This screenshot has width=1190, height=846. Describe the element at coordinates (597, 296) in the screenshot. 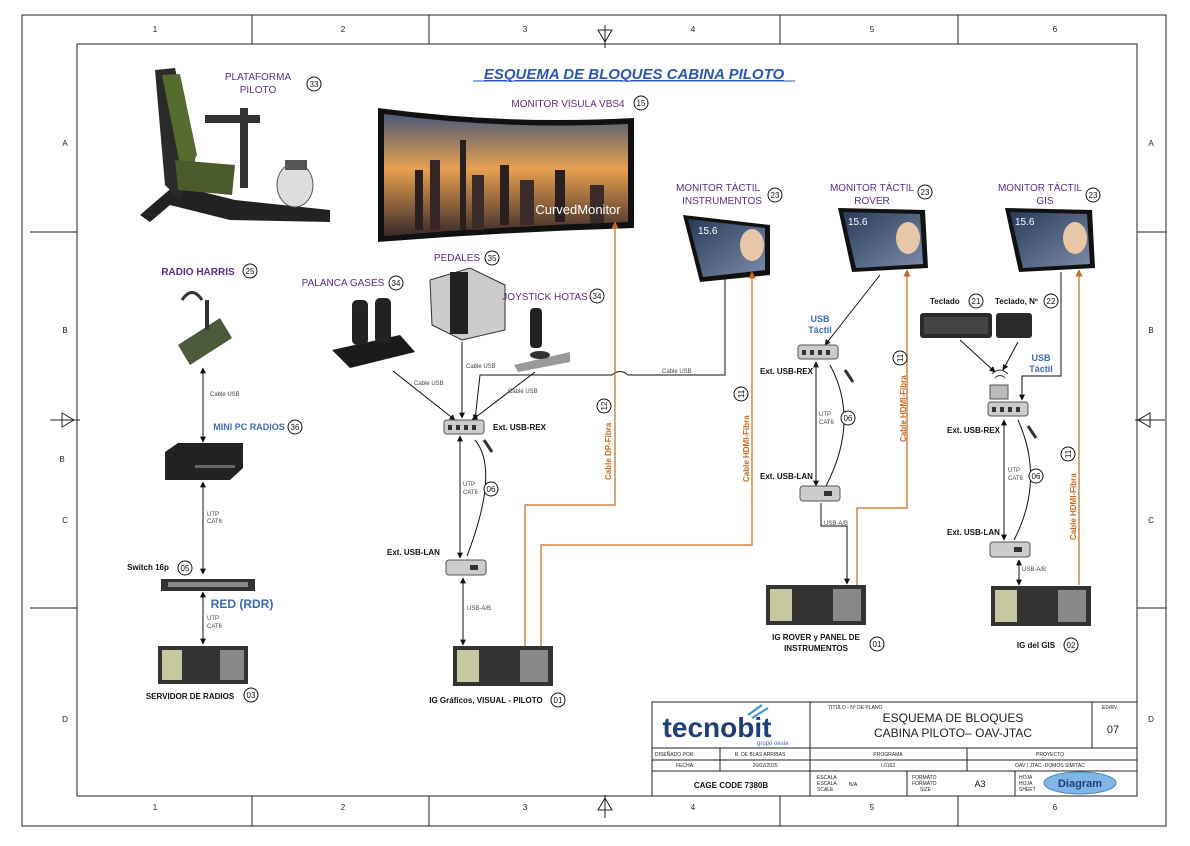

I see `joystick-num: 34` at that location.